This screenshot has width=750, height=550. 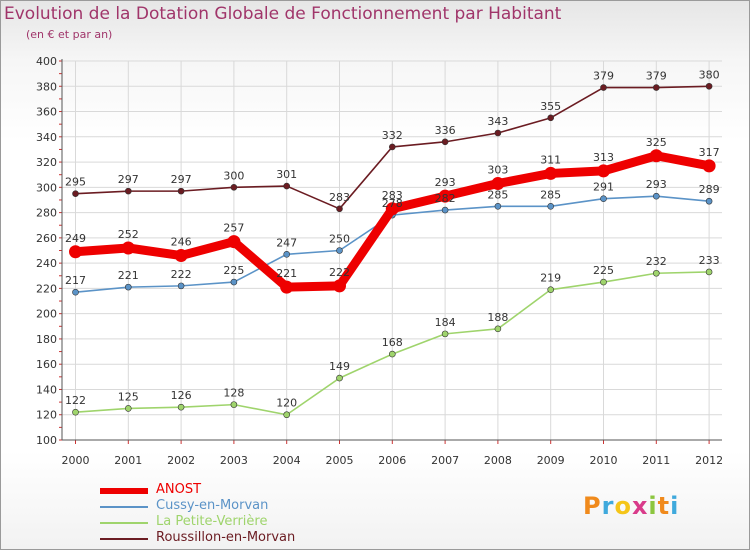 What do you see at coordinates (128, 275) in the screenshot?
I see `data-label-cussy-en-morvan: 221` at bounding box center [128, 275].